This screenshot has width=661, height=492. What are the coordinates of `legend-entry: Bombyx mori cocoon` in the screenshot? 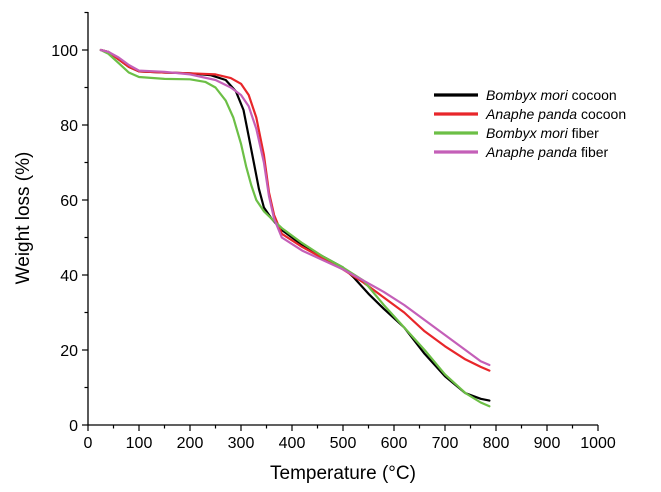 It's located at (551, 95).